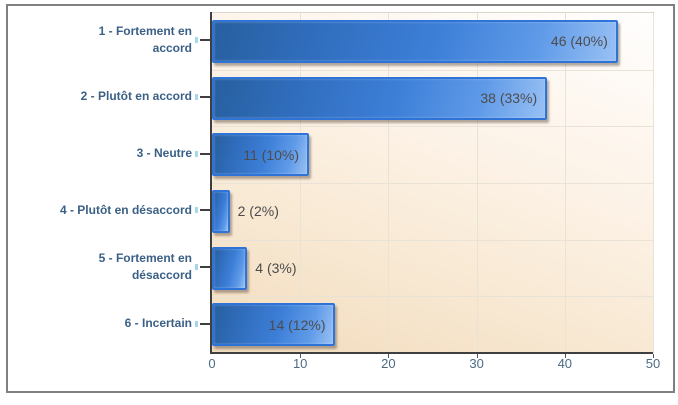  Describe the element at coordinates (476, 363) in the screenshot. I see `x-tick-label: 30` at that location.